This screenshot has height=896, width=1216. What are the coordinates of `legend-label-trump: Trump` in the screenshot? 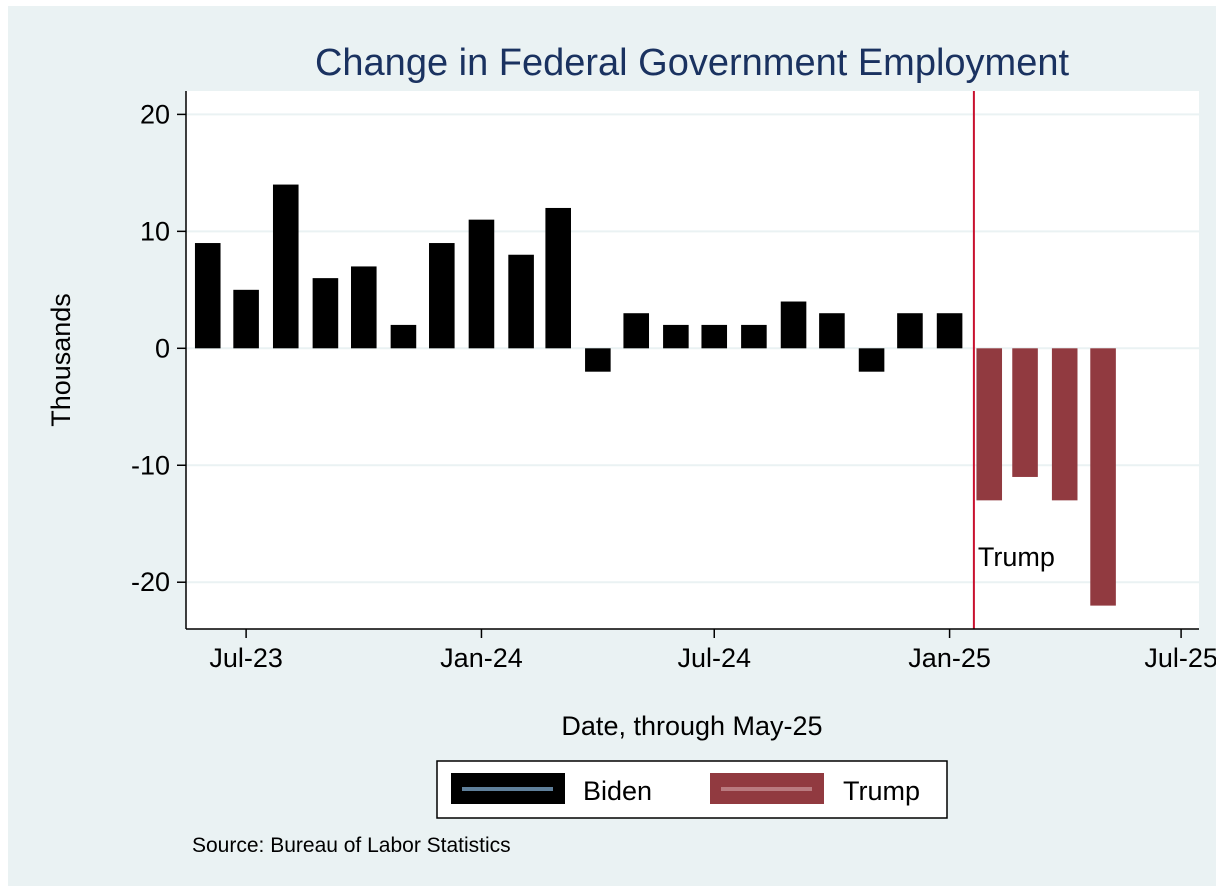 It's located at (881, 791).